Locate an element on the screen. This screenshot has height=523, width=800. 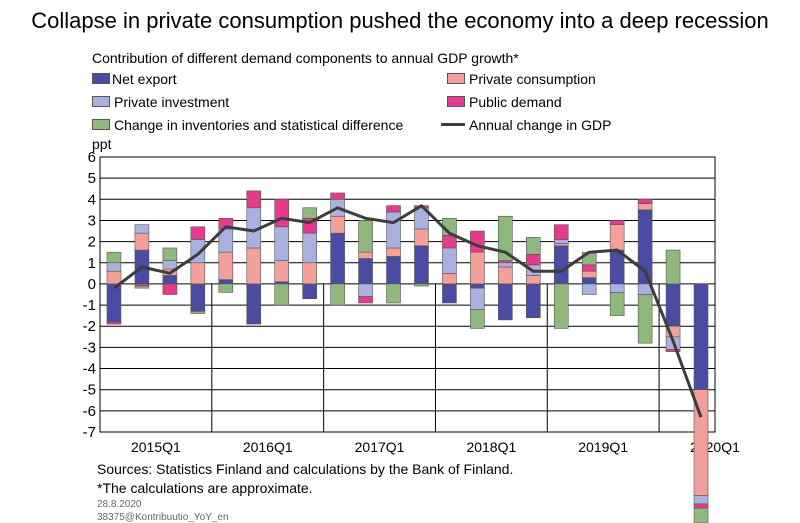
x-tick-label: 2016Q1 is located at coordinates (268, 447).